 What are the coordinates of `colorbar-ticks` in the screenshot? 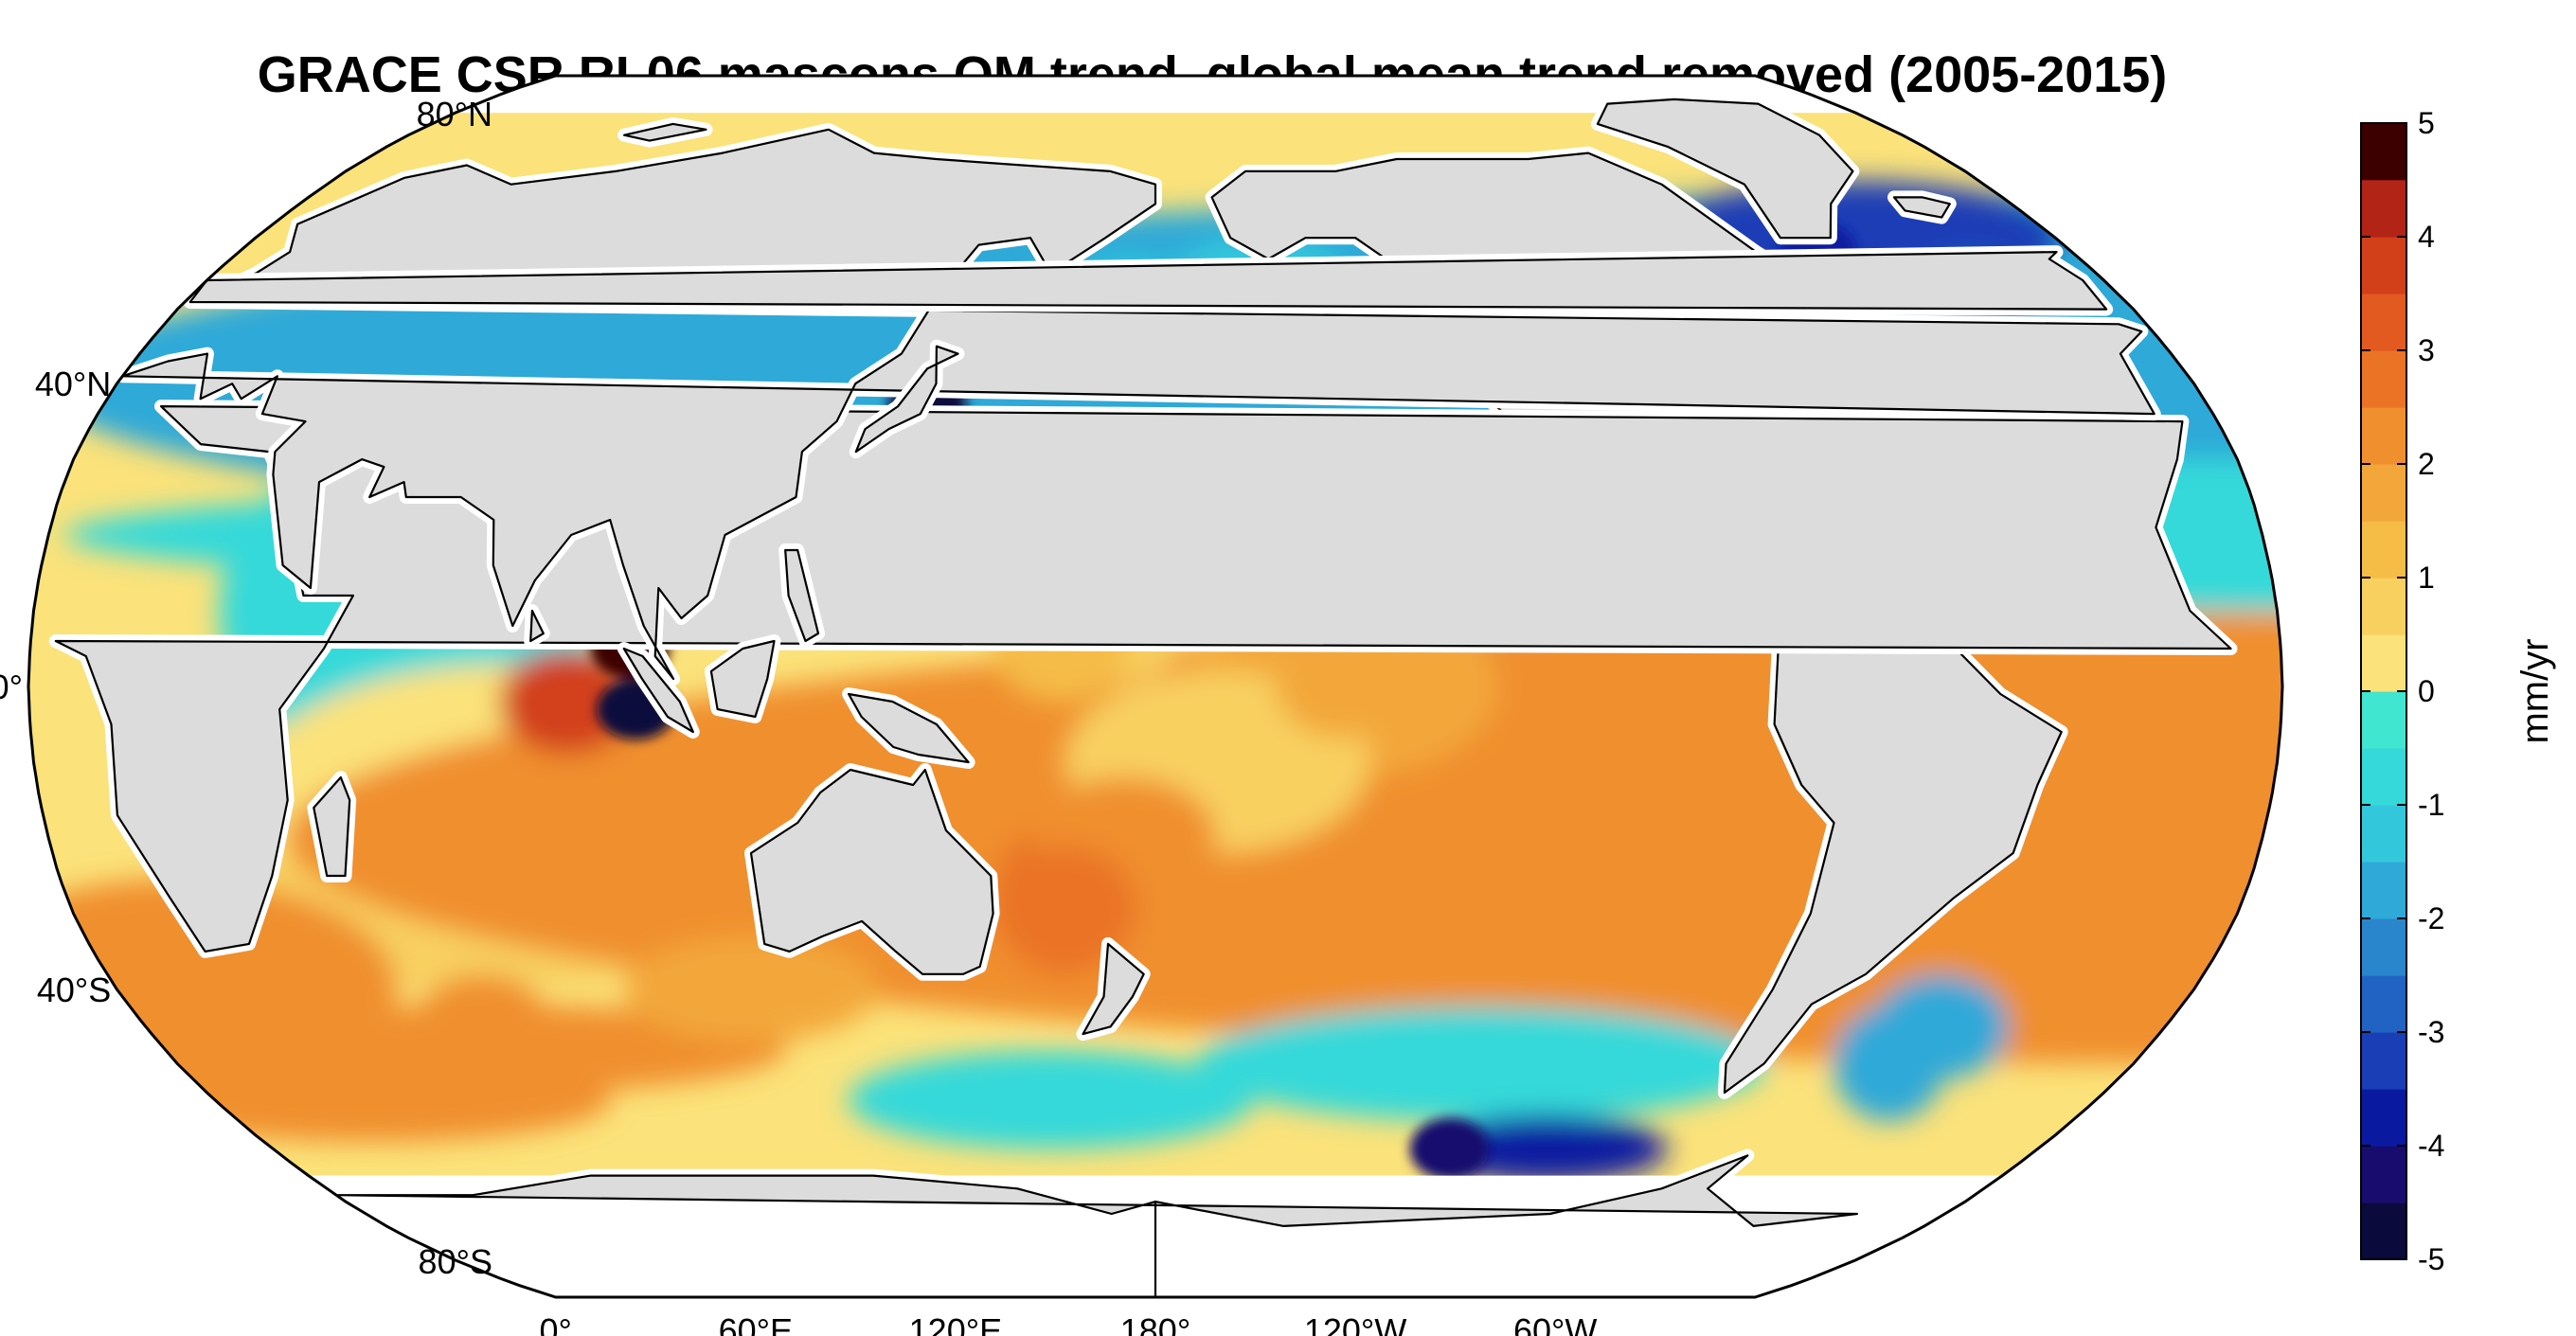 It's located at (2383, 691).